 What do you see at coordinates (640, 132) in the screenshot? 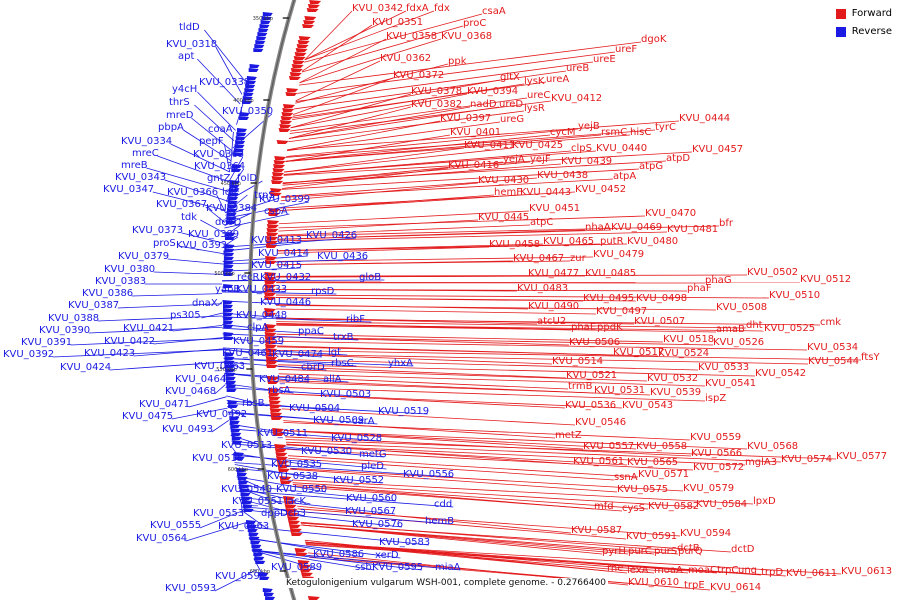
I see `forward-gene-label: hisC` at bounding box center [640, 132].